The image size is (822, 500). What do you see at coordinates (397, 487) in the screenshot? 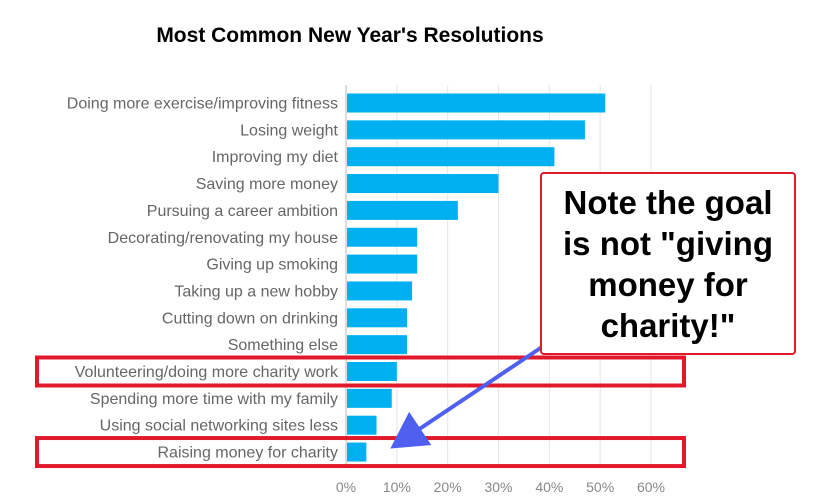
I see `x-tick-label: 10%` at bounding box center [397, 487].